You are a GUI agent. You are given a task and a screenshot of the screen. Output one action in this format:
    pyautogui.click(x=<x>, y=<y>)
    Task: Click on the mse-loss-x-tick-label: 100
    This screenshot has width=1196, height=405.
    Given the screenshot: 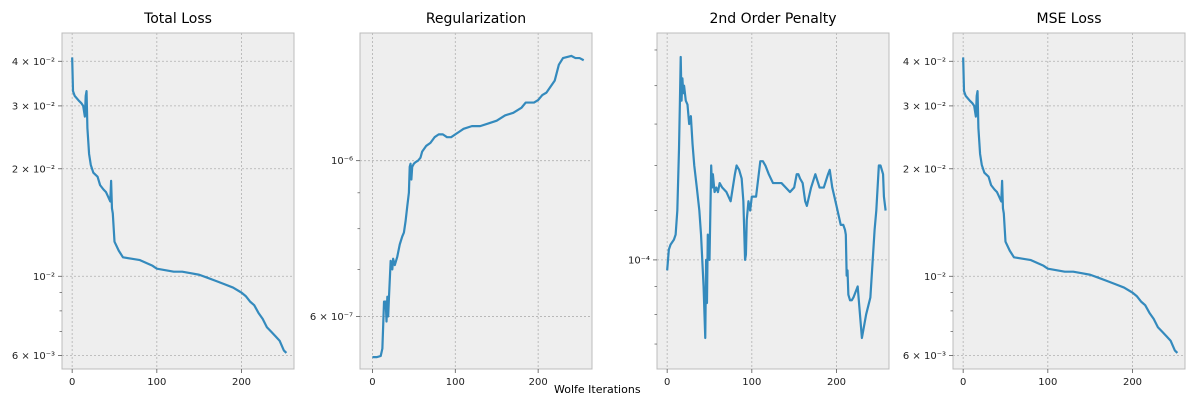 What is the action you would take?
    pyautogui.click(x=1047, y=382)
    